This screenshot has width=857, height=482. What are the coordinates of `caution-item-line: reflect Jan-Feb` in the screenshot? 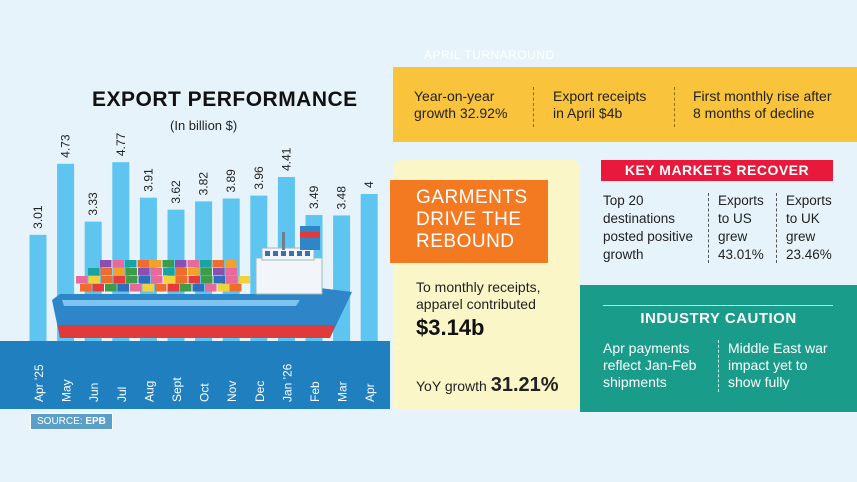 It's located at (650, 365).